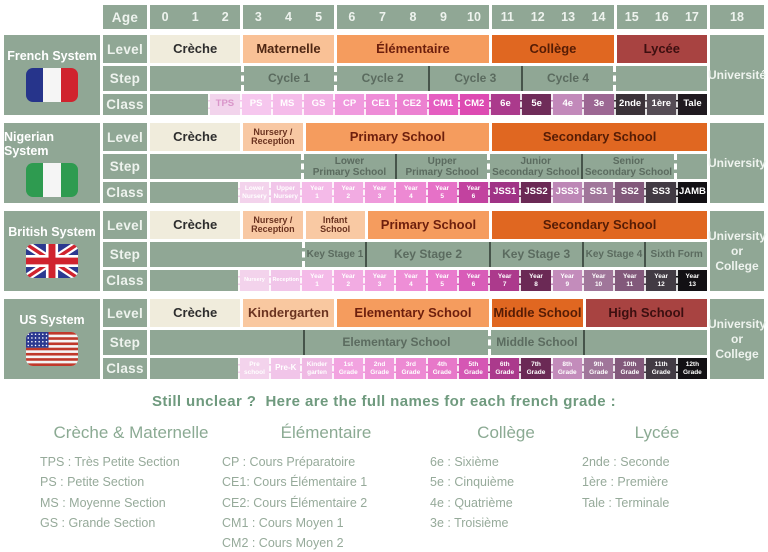 Image resolution: width=768 pixels, height=552 pixels. Describe the element at coordinates (253, 368) in the screenshot. I see `class-cell: Pre school` at that location.